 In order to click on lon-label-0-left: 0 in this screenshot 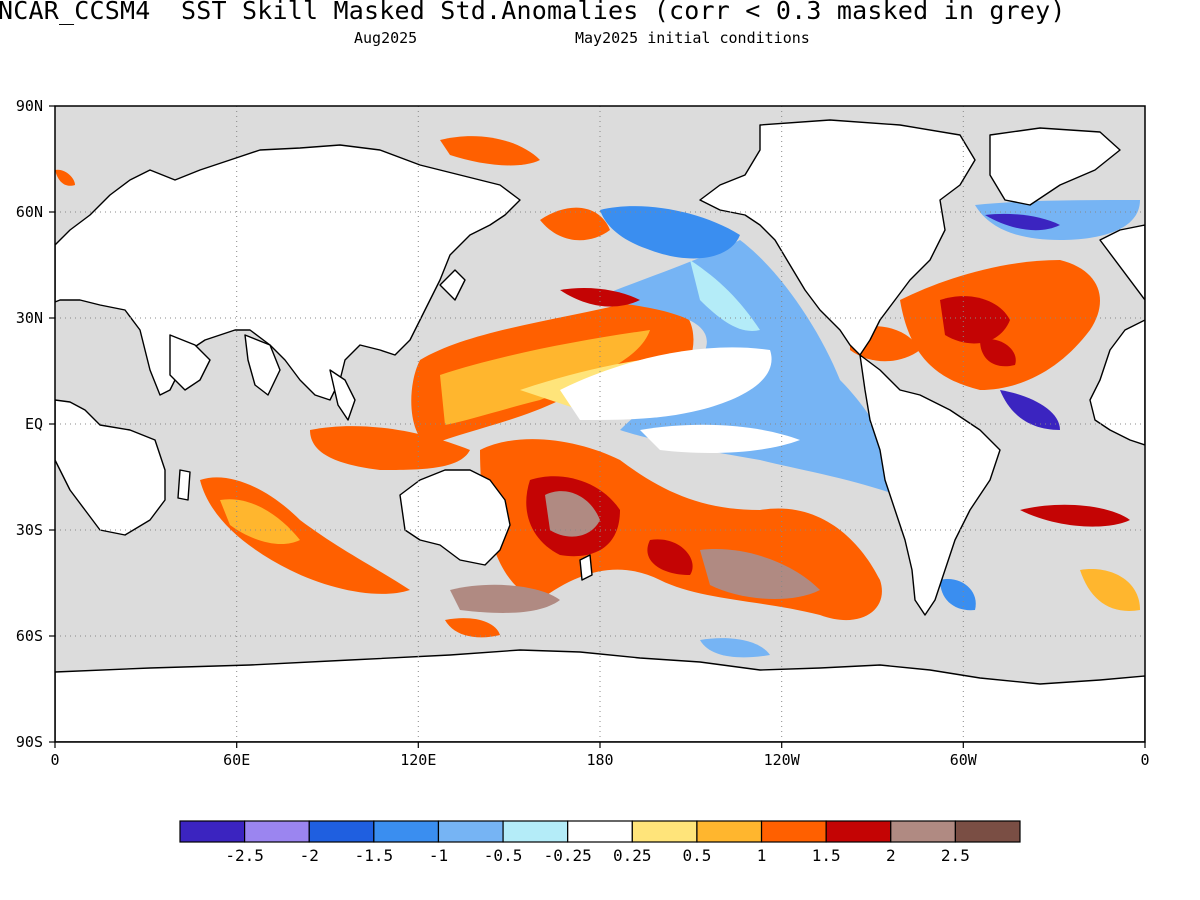, I will do `click(54, 760)`.